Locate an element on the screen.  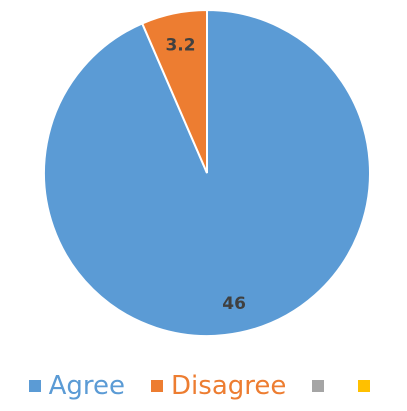
chart-legend: Agree Disagree is located at coordinates (203, 386).